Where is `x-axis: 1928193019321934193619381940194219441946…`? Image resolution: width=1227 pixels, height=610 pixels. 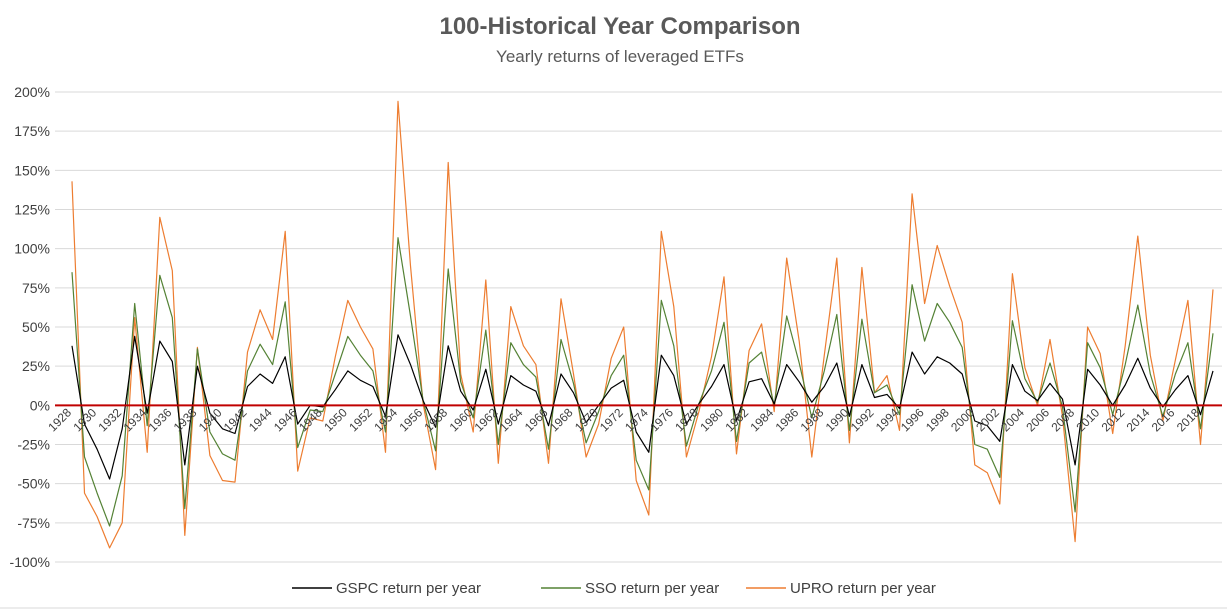
x-axis: 1928193019321934193619381940194219441946… is located at coordinates (623, 419).